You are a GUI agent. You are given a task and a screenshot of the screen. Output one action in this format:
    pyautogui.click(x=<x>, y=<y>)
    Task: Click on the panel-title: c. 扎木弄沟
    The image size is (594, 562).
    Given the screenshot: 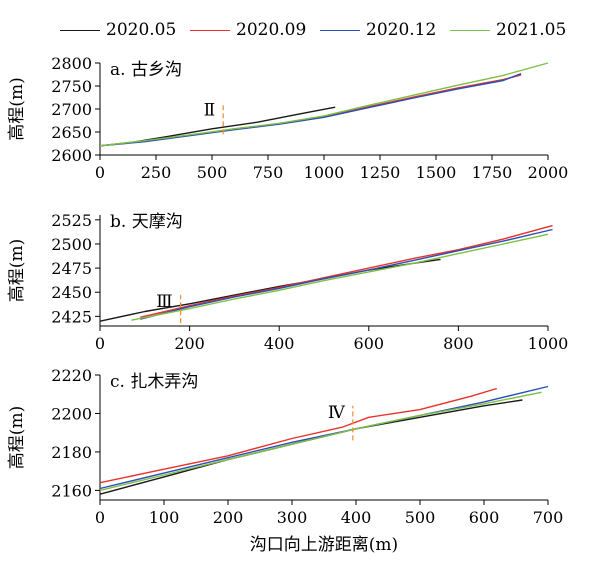 What is the action you would take?
    pyautogui.click(x=154, y=382)
    